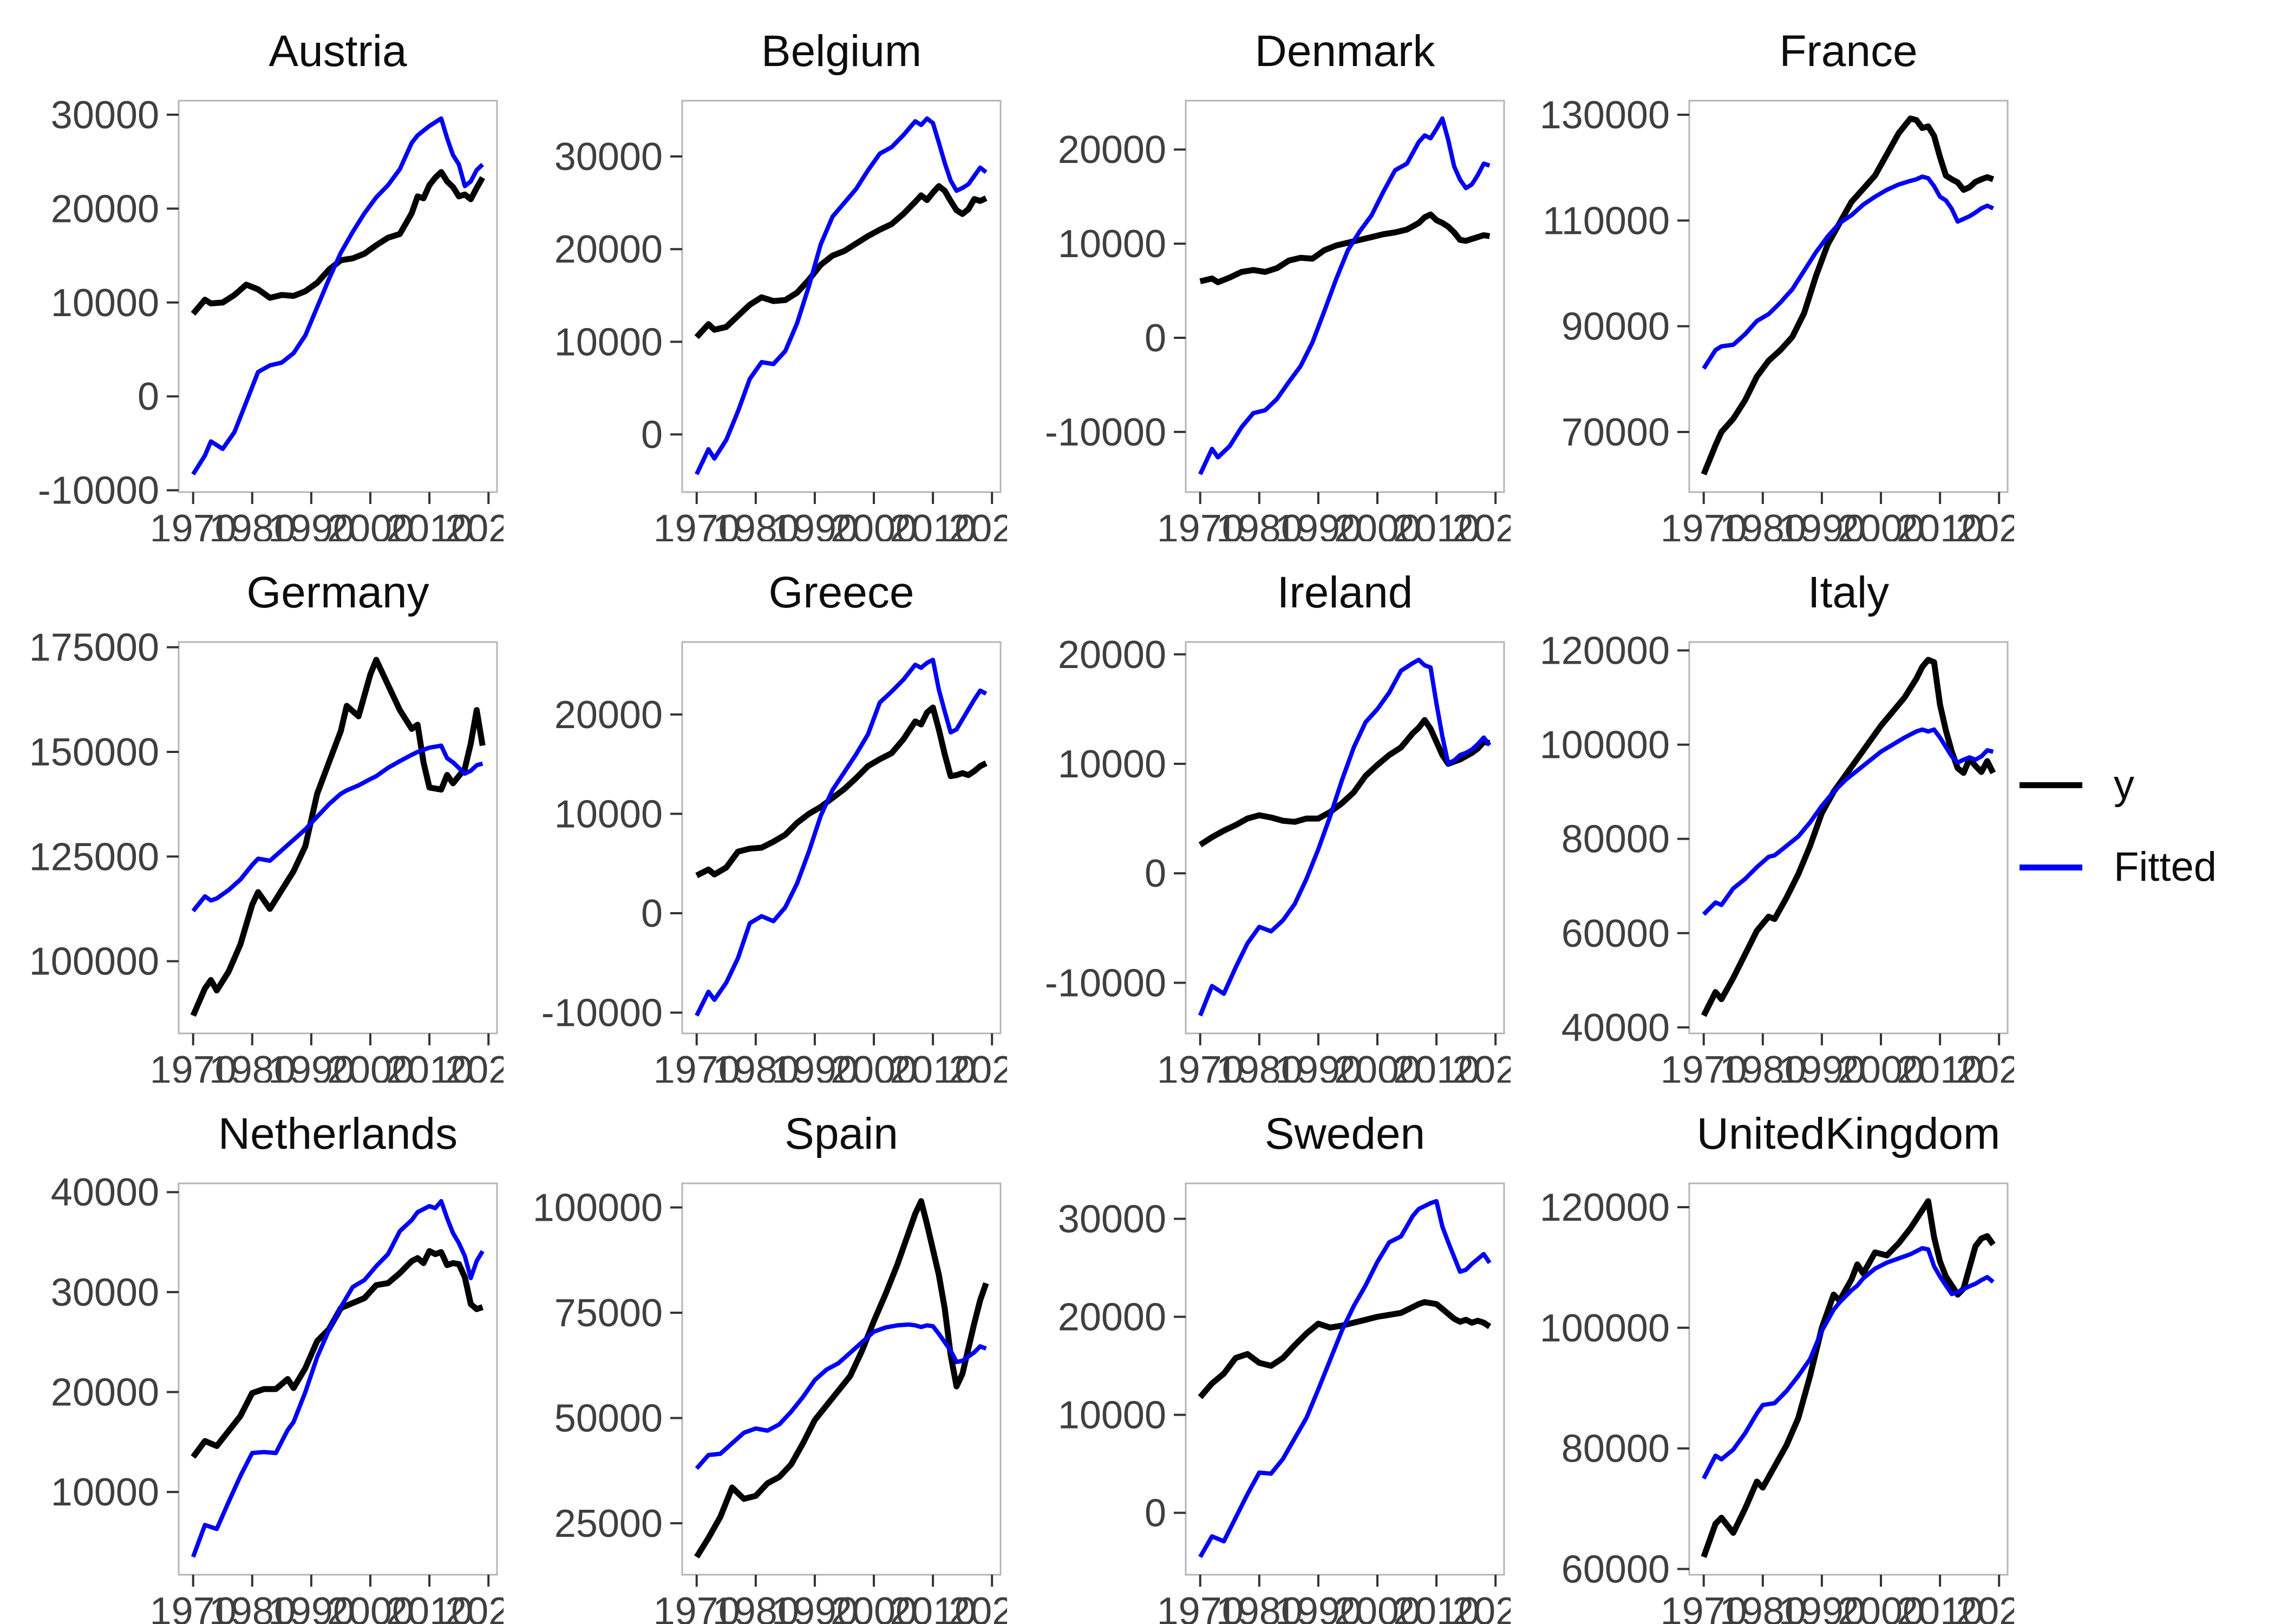 This screenshot has height=1624, width=2274. Describe the element at coordinates (94, 857) in the screenshot. I see `y-tick-label: 125000` at that location.